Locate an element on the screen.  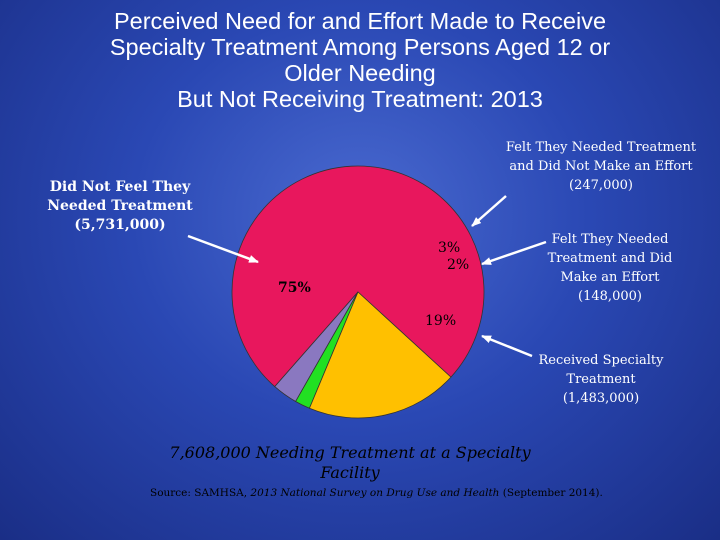
pie-slice-did-not-feel is located at coordinates (358, 276).